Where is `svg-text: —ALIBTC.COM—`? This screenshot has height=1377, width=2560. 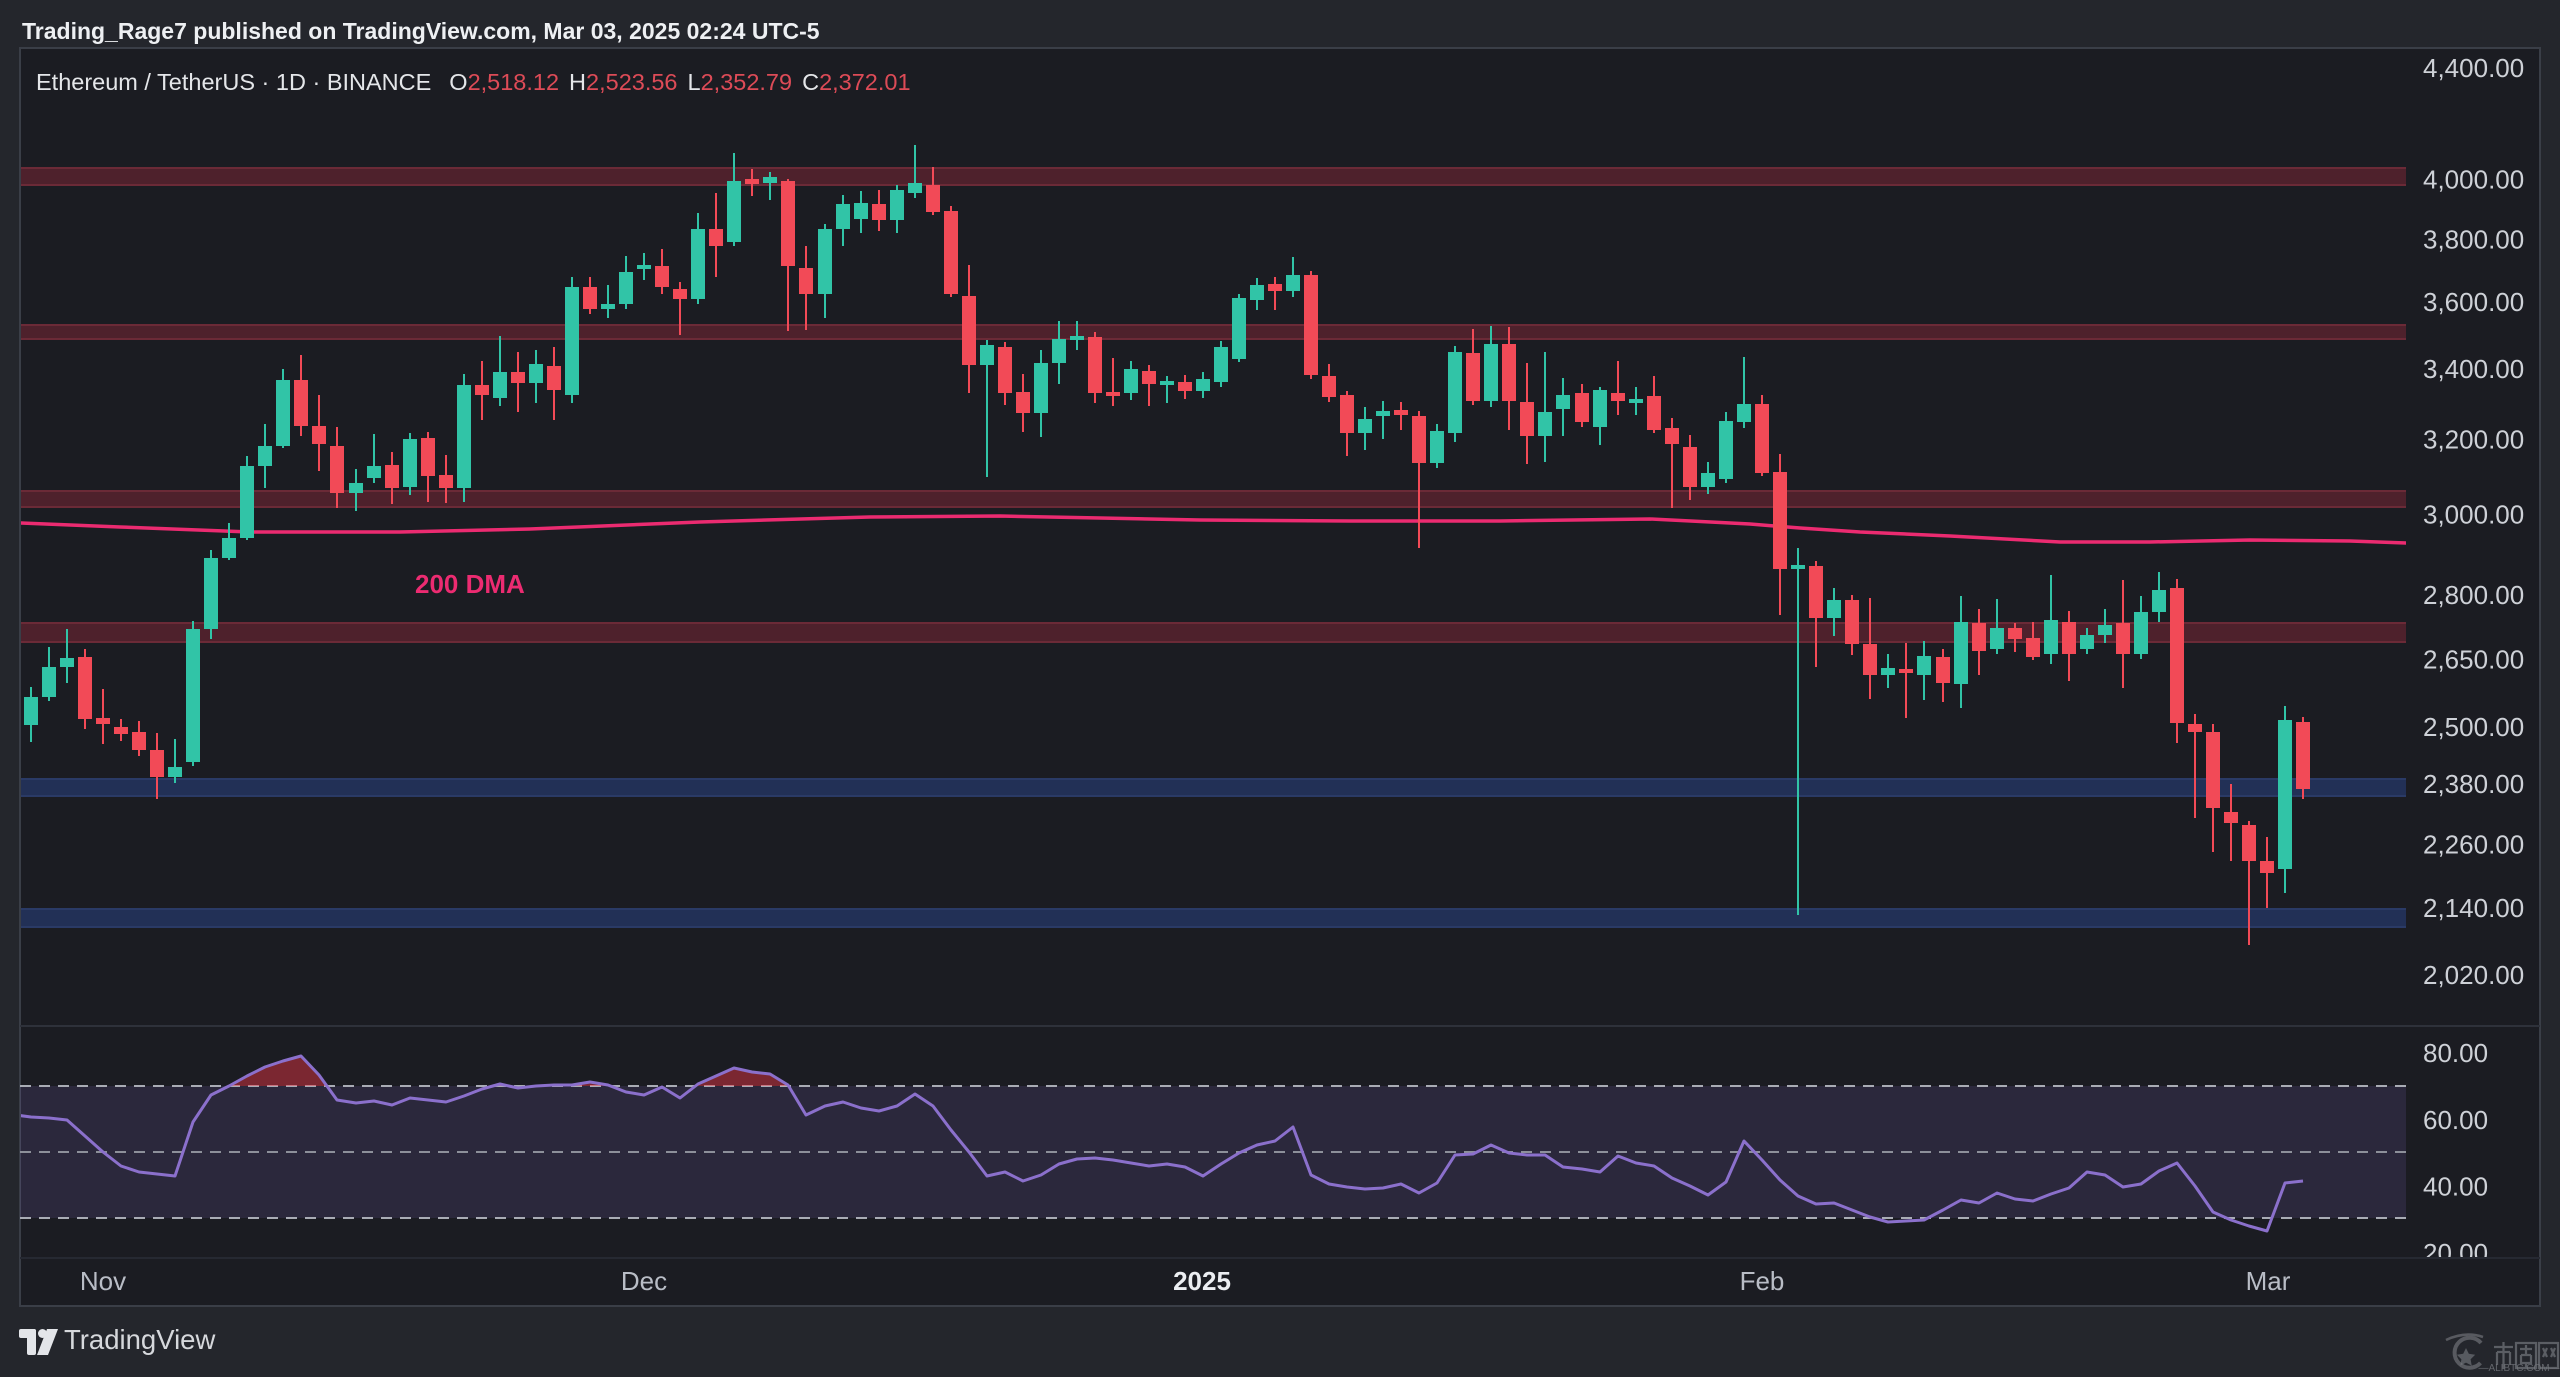 svg-text: —ALIBTC.COM— is located at coordinates (2518, 1367).